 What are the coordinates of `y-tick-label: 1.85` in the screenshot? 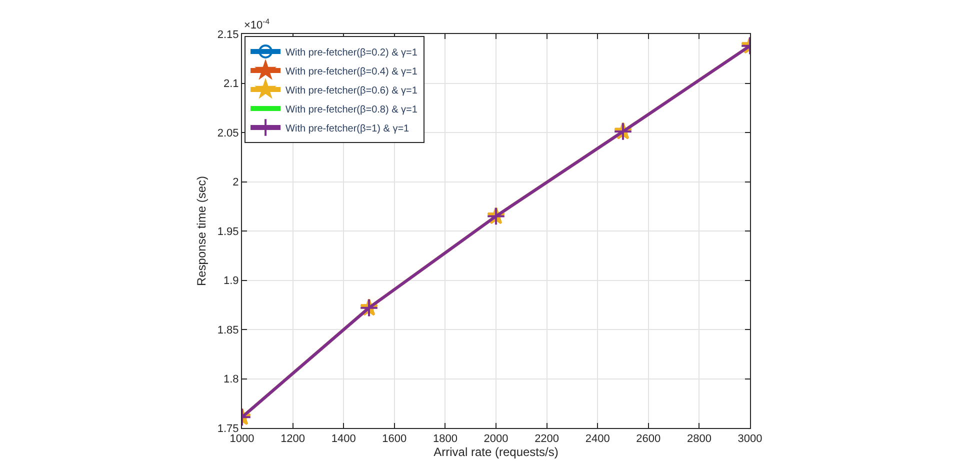 It's located at (228, 330).